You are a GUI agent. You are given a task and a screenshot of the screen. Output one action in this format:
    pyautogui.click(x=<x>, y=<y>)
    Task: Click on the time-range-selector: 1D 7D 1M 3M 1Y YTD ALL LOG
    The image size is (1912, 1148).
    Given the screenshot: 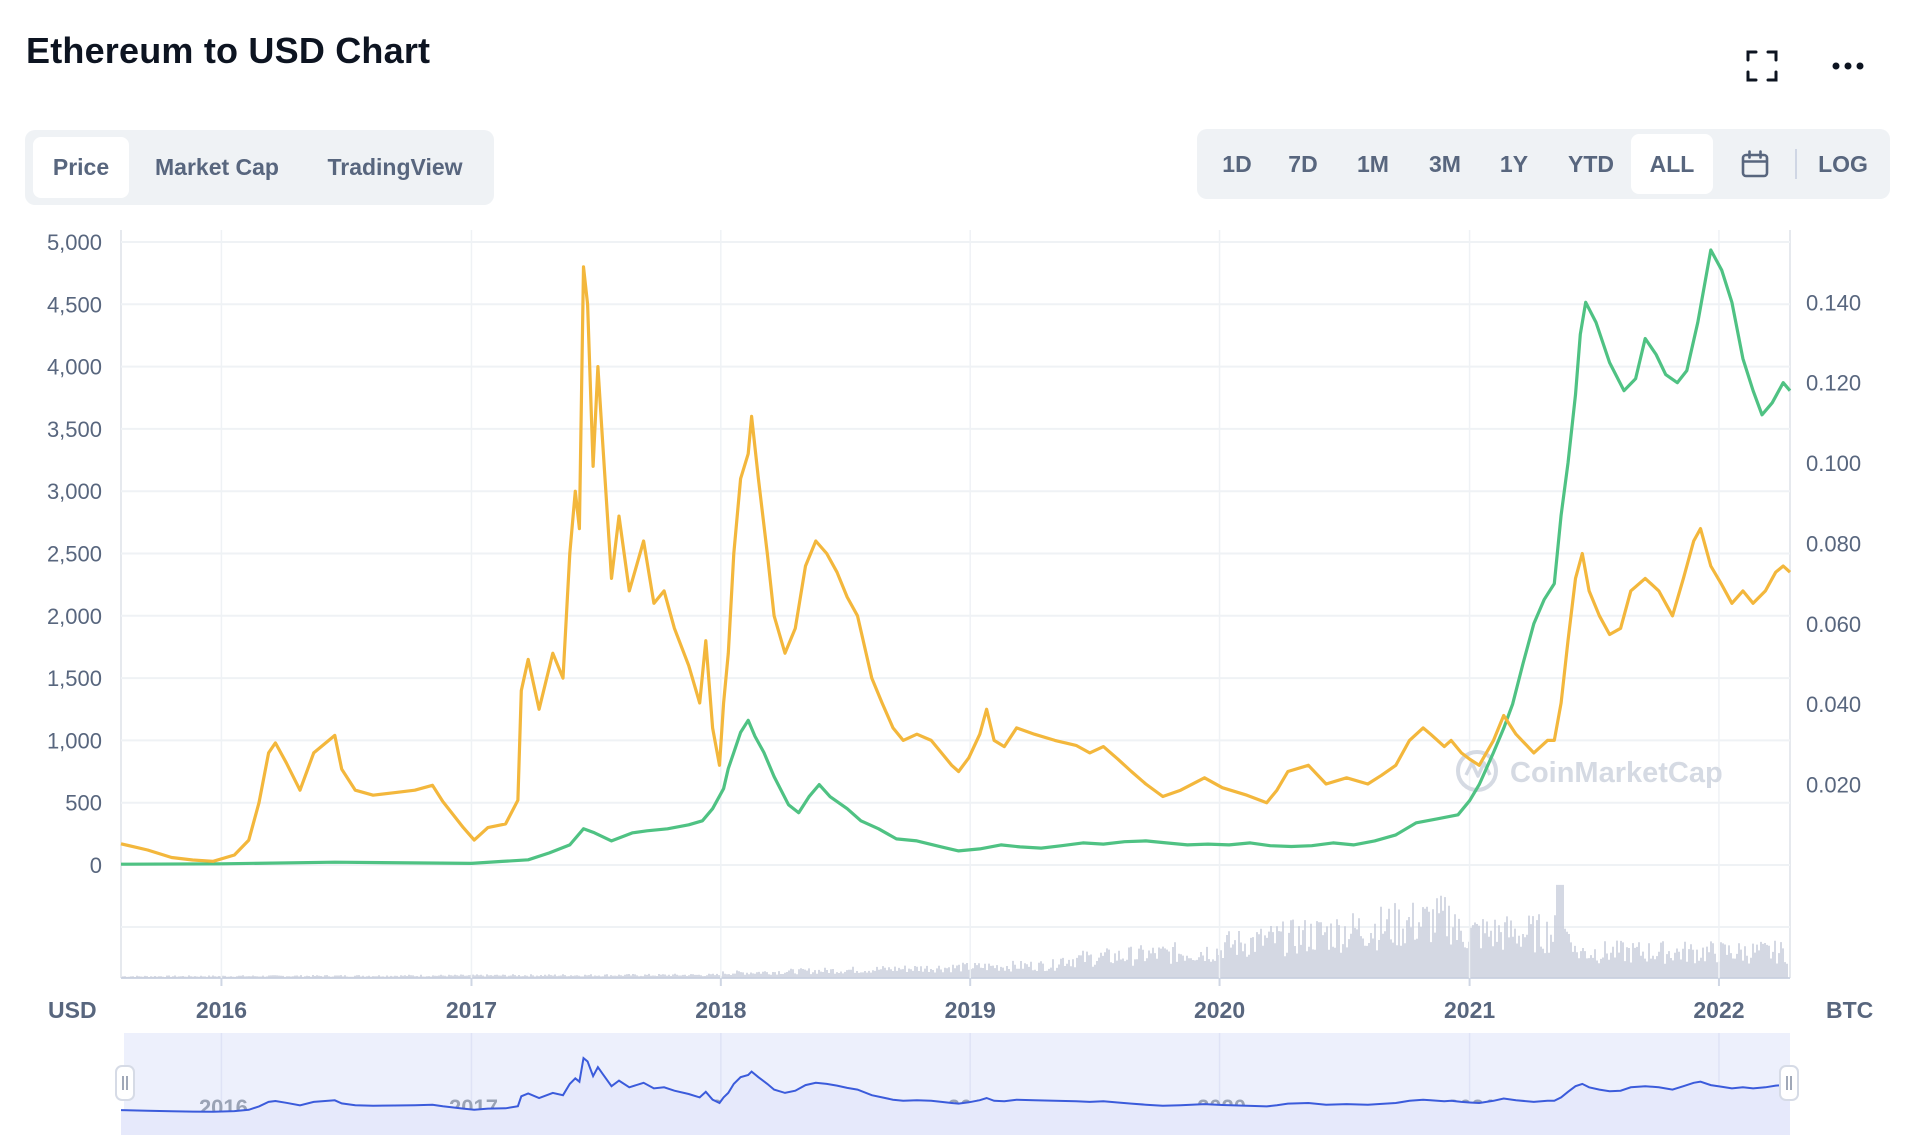 What is the action you would take?
    pyautogui.click(x=1543, y=164)
    